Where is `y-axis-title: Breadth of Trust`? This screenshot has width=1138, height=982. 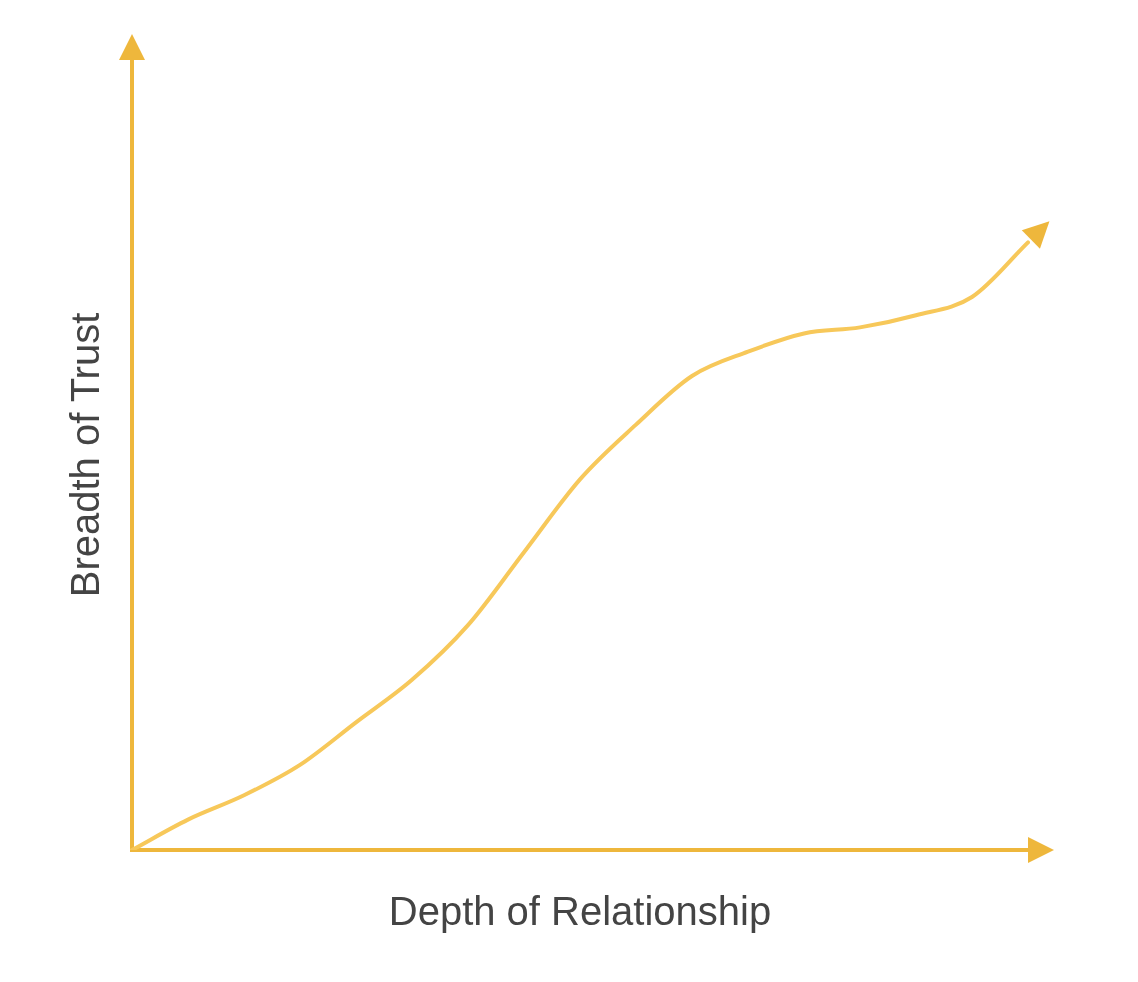 y-axis-title: Breadth of Trust is located at coordinates (85, 455).